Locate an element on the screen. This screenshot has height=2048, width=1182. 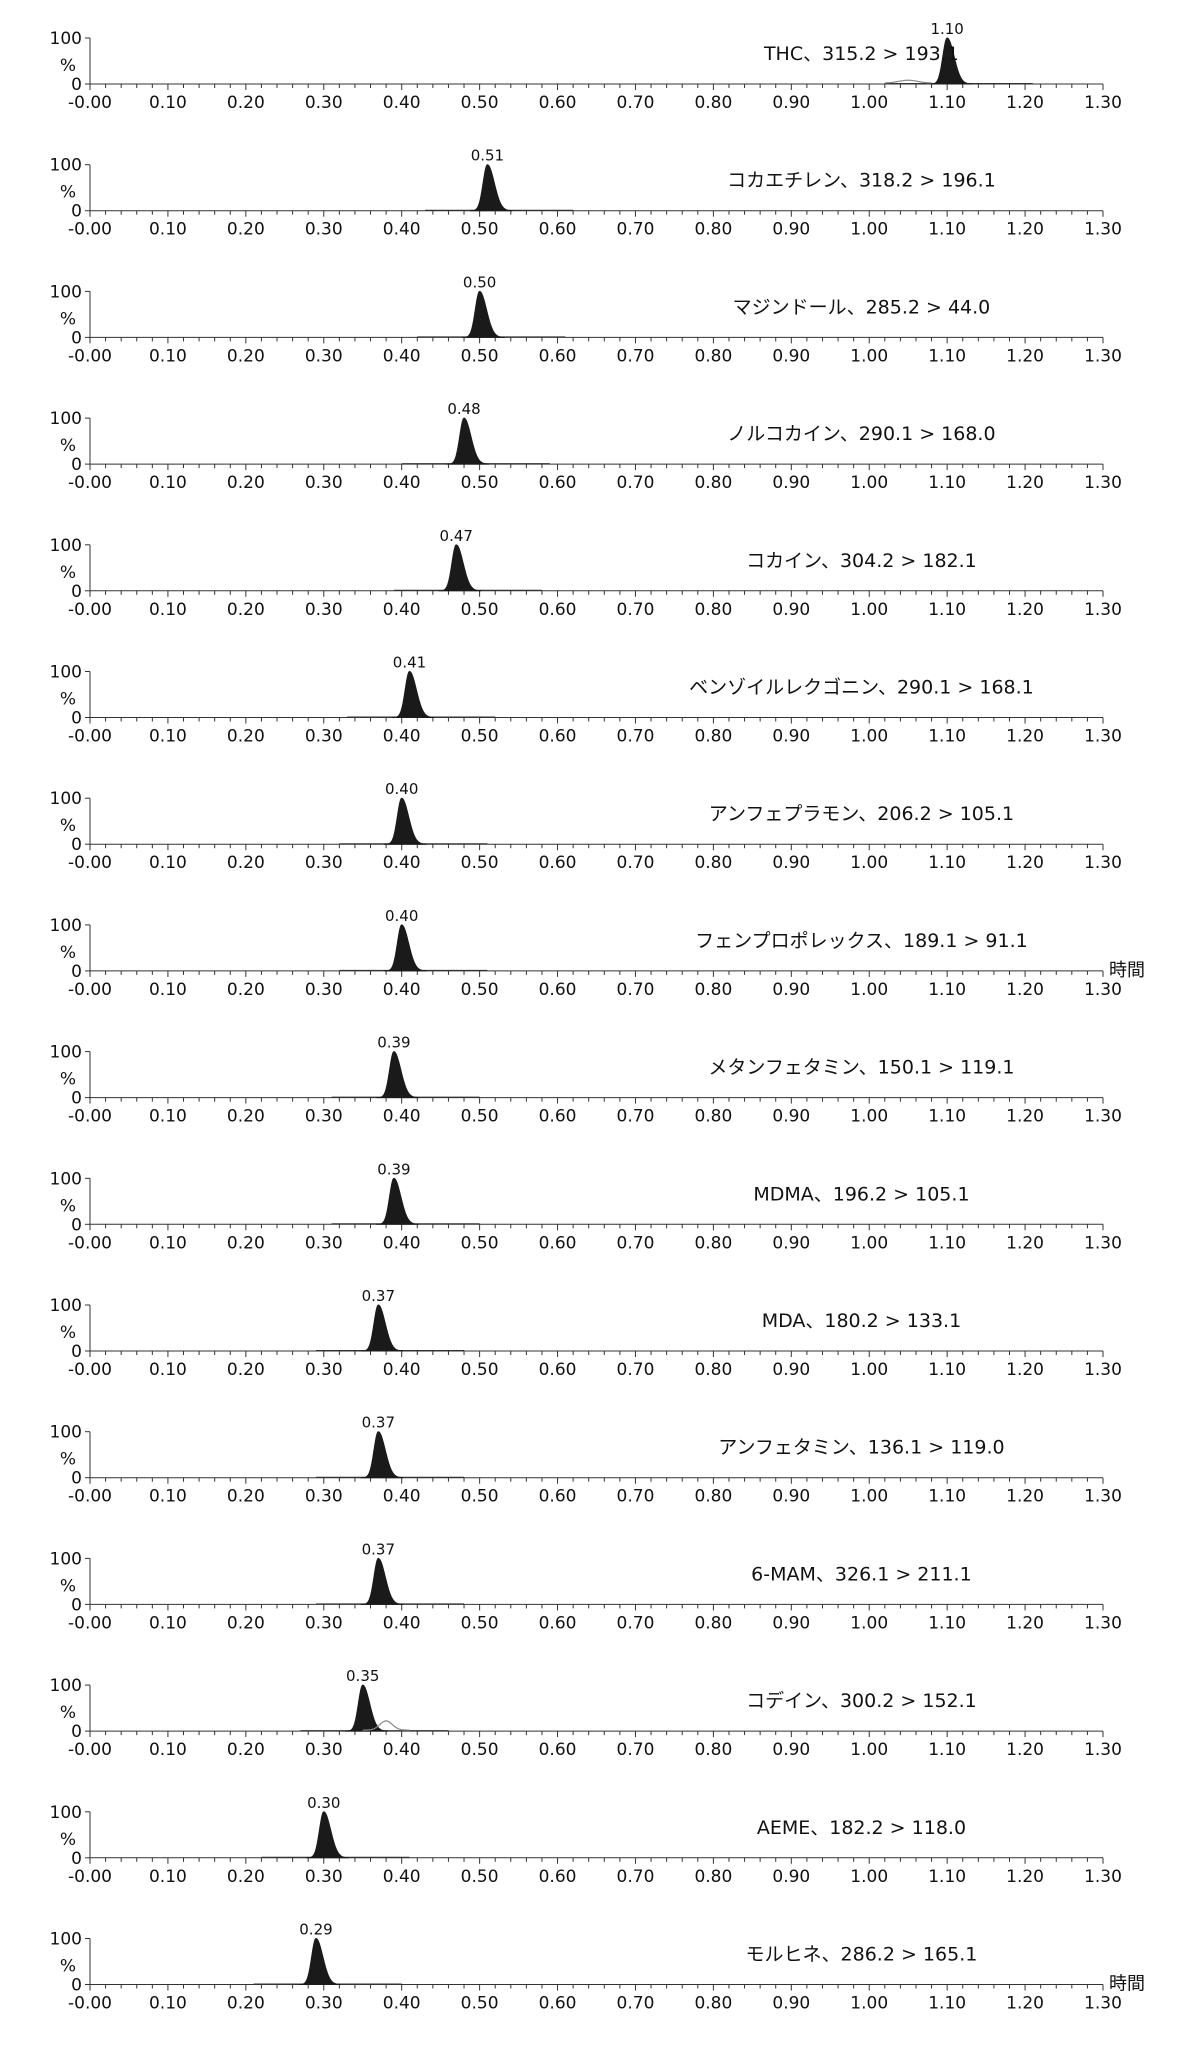
trace-label: アンフェタミン、136.1 > 119.0 is located at coordinates (861, 1448).